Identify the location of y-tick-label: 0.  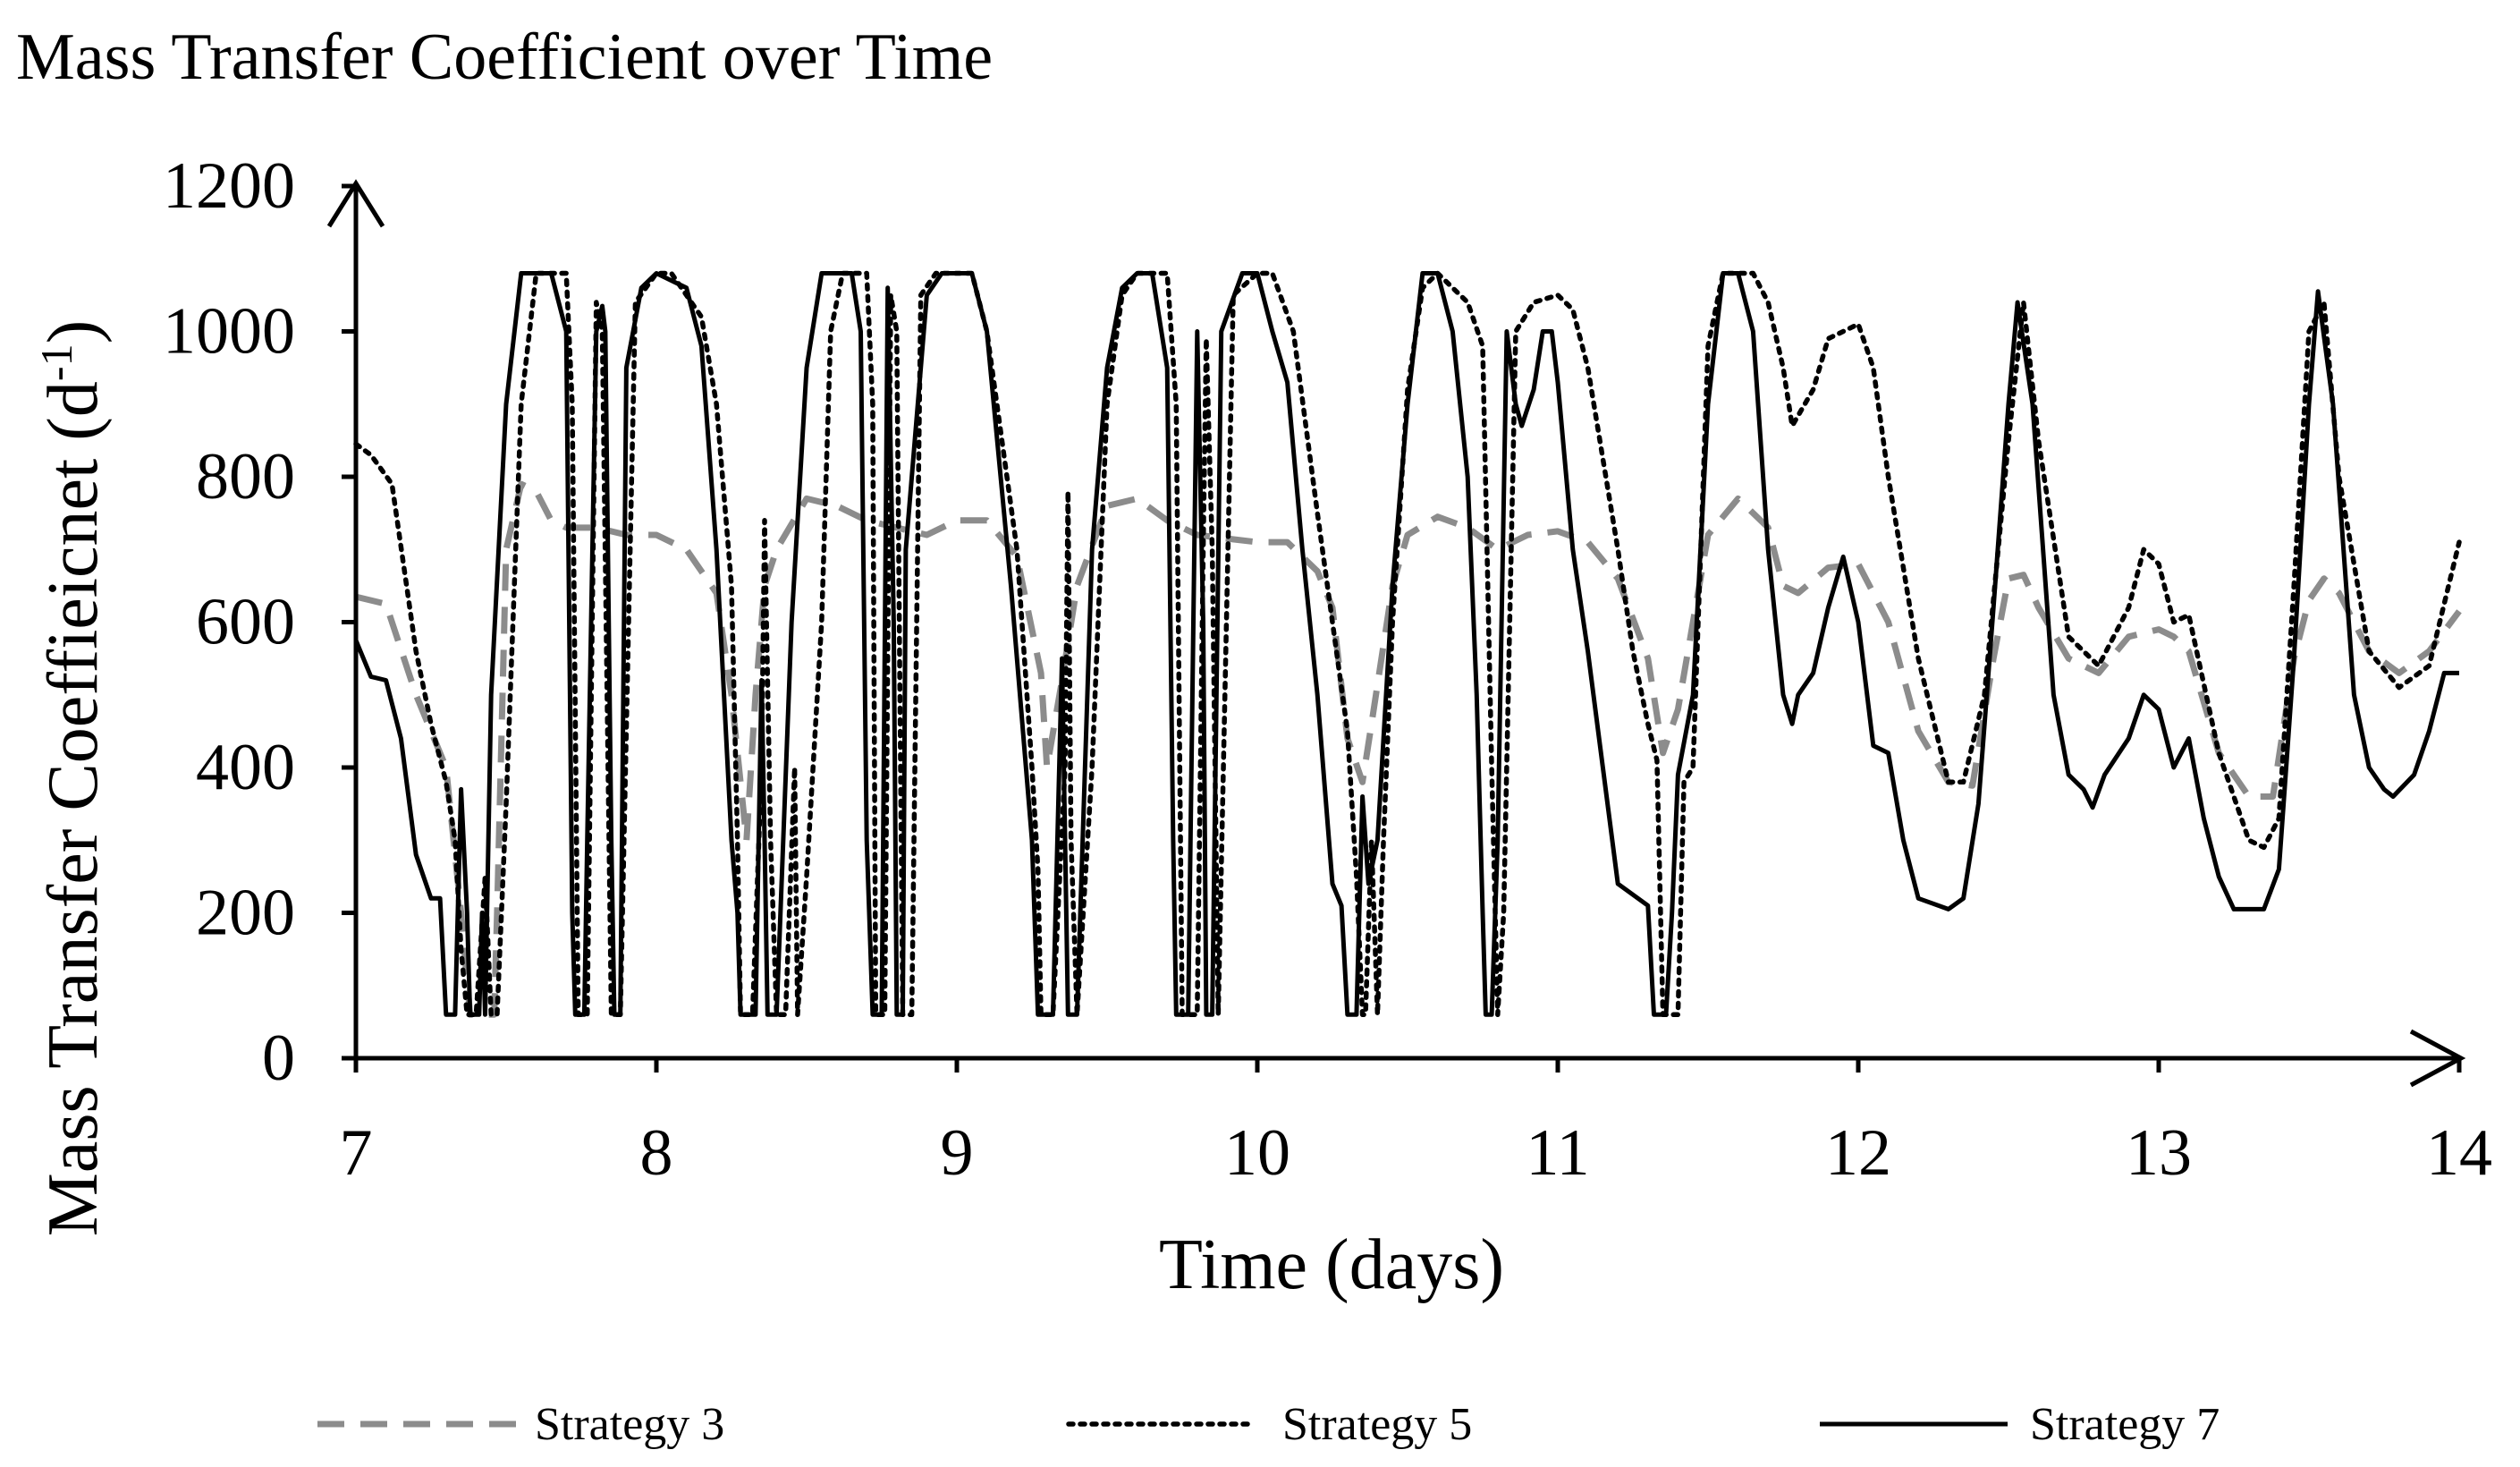
(278, 1058).